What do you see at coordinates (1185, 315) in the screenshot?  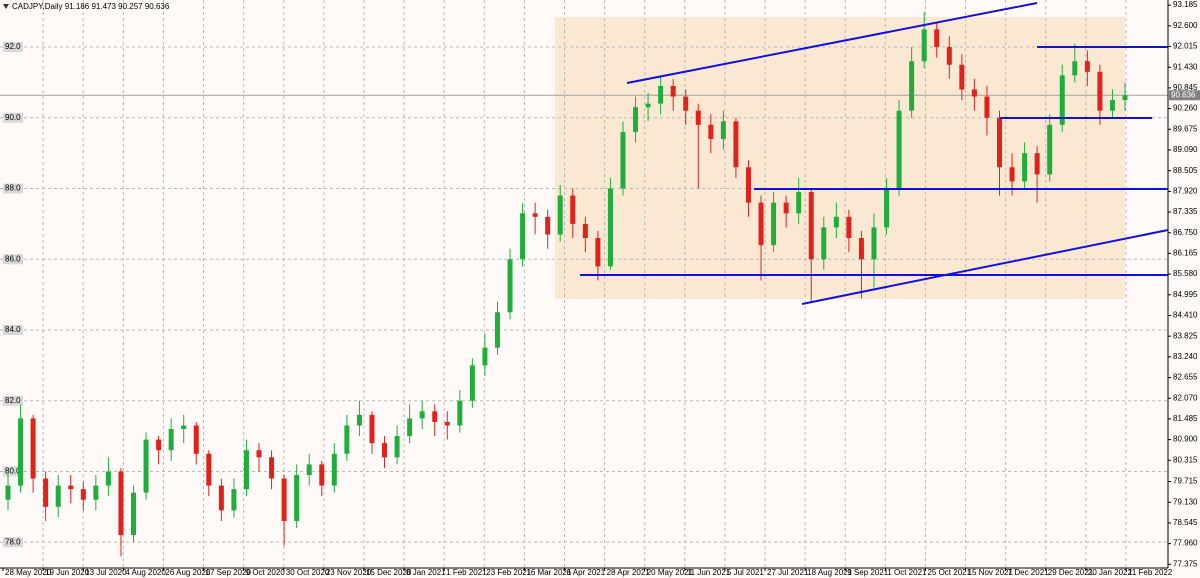 I see `y-tick-label: 84.410` at bounding box center [1185, 315].